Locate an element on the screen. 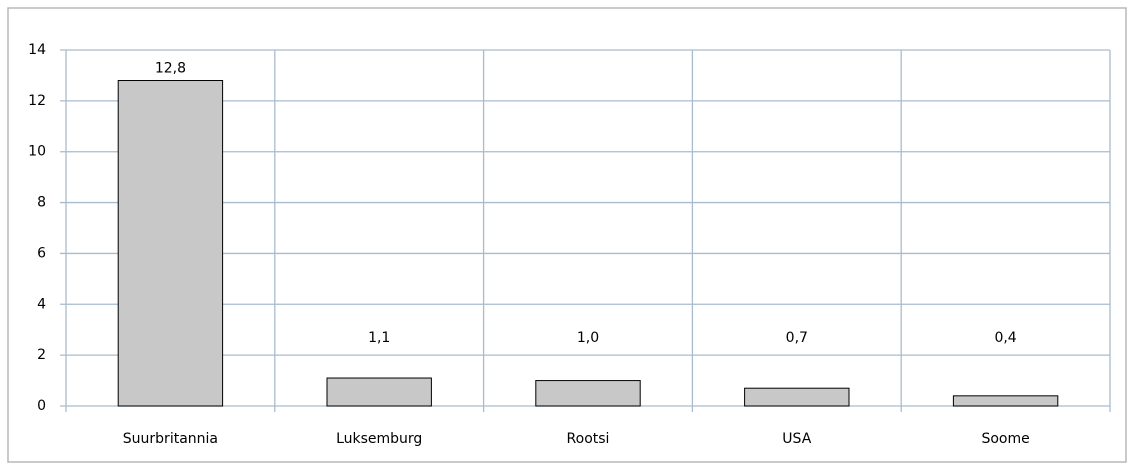 The width and height of the screenshot is (1135, 470). value-label: 12,8 is located at coordinates (170, 69).